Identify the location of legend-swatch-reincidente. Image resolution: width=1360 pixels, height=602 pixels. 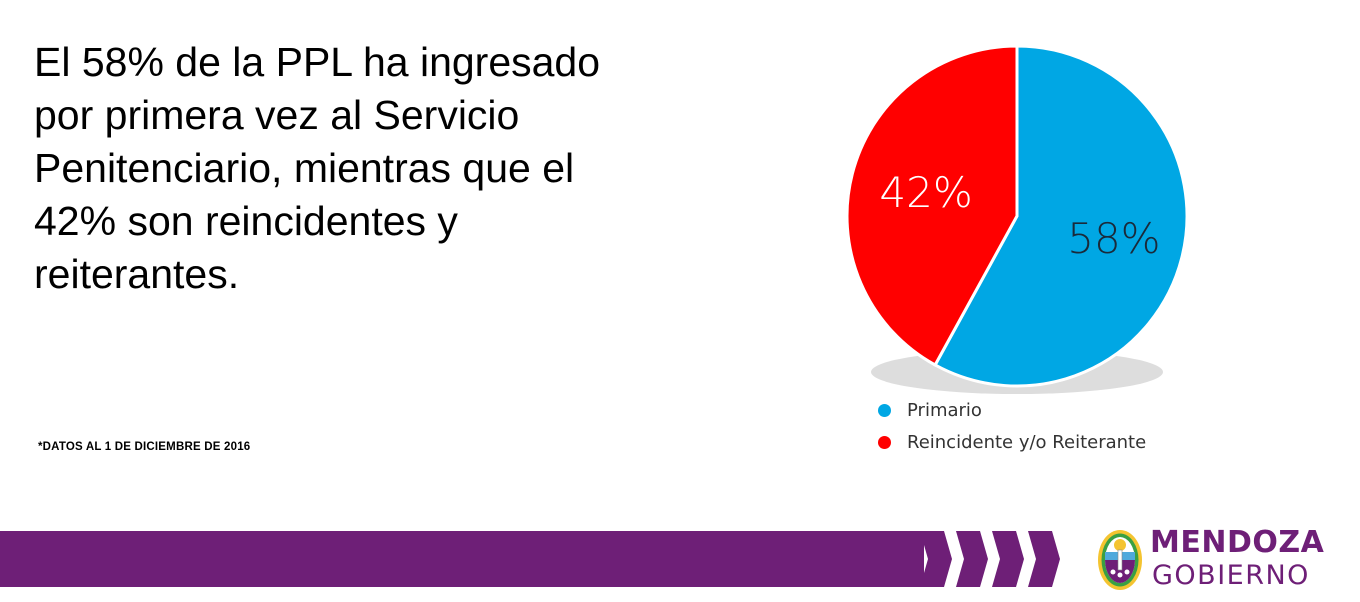
(884, 442).